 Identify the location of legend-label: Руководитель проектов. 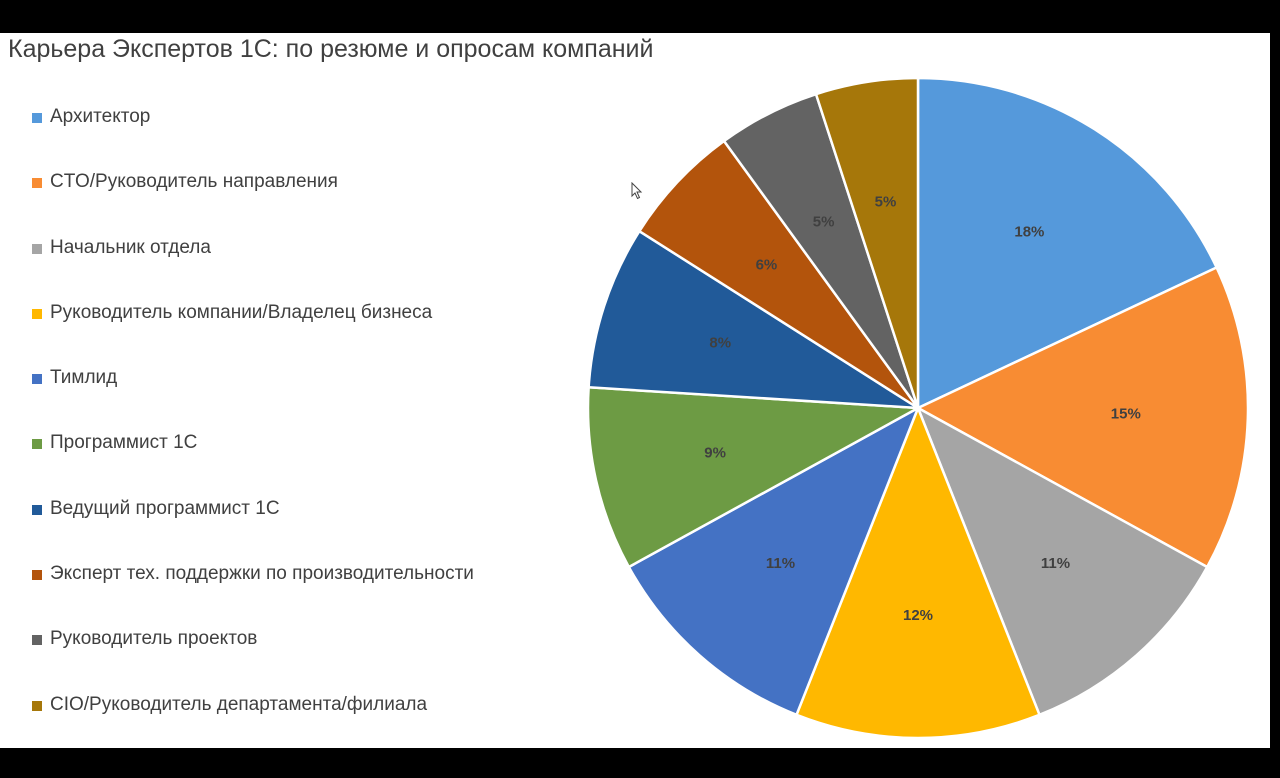
(154, 639).